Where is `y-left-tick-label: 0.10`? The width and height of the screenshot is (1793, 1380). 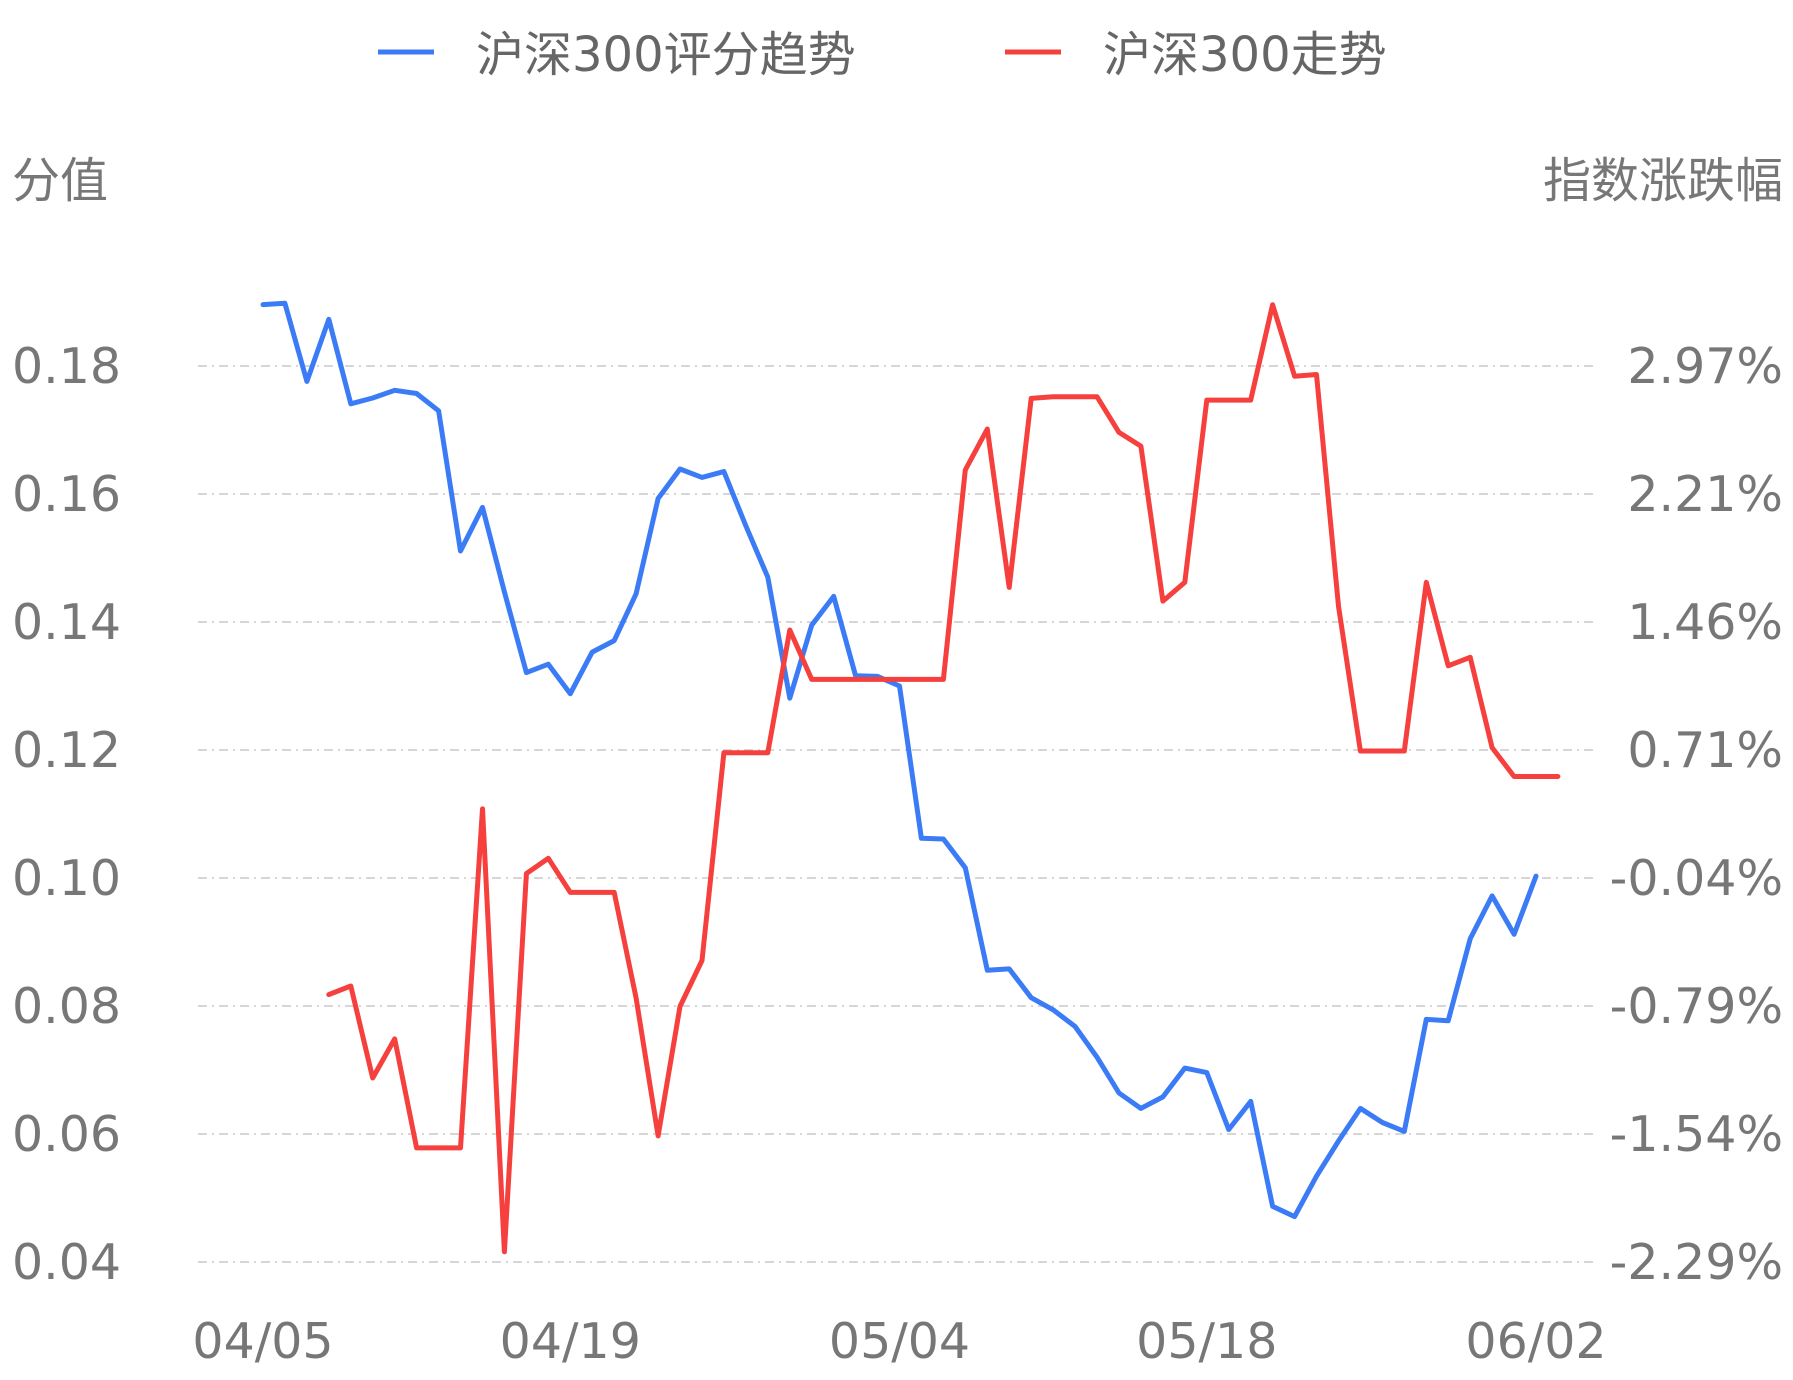
y-left-tick-label: 0.10 is located at coordinates (66, 878).